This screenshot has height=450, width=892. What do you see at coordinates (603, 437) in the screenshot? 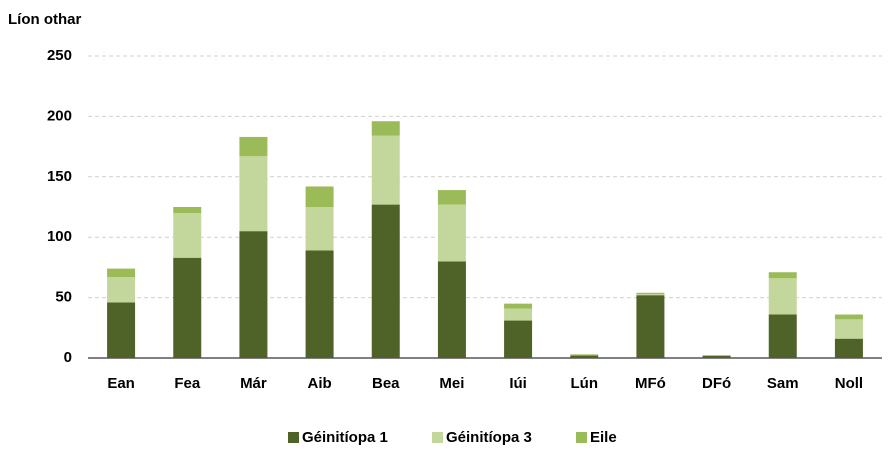
I see `legend-label: Eile` at bounding box center [603, 437].